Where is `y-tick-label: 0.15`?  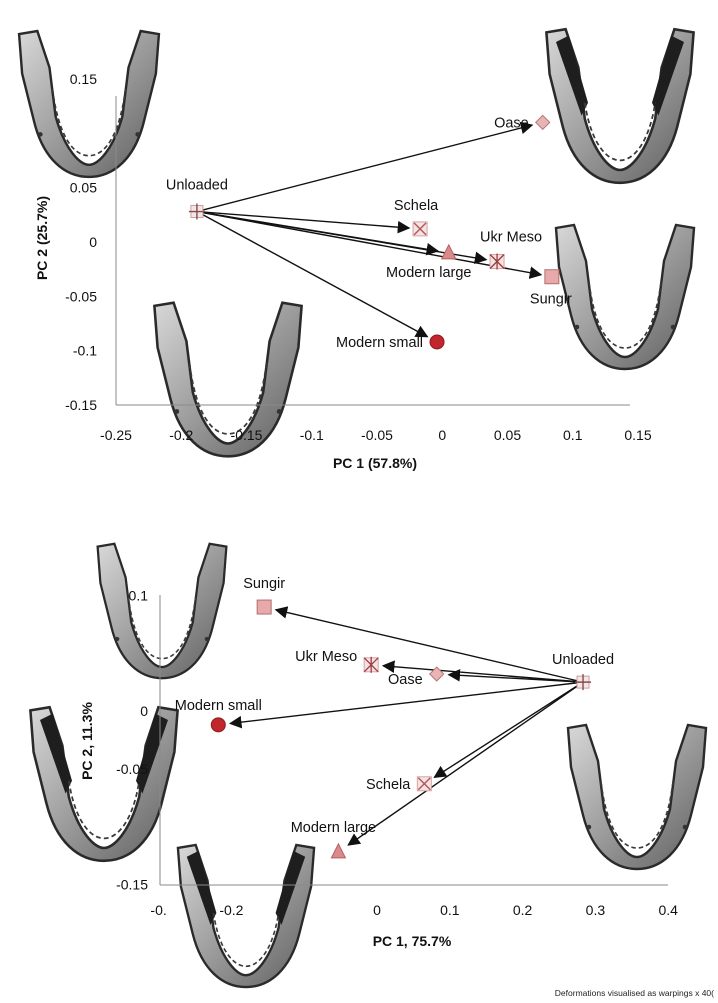 y-tick-label: 0.15 is located at coordinates (83, 79).